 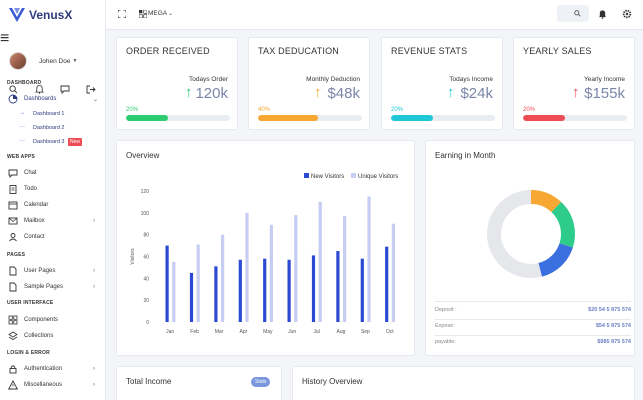 I want to click on sidebar-item-label: Contact, so click(x=34, y=237).